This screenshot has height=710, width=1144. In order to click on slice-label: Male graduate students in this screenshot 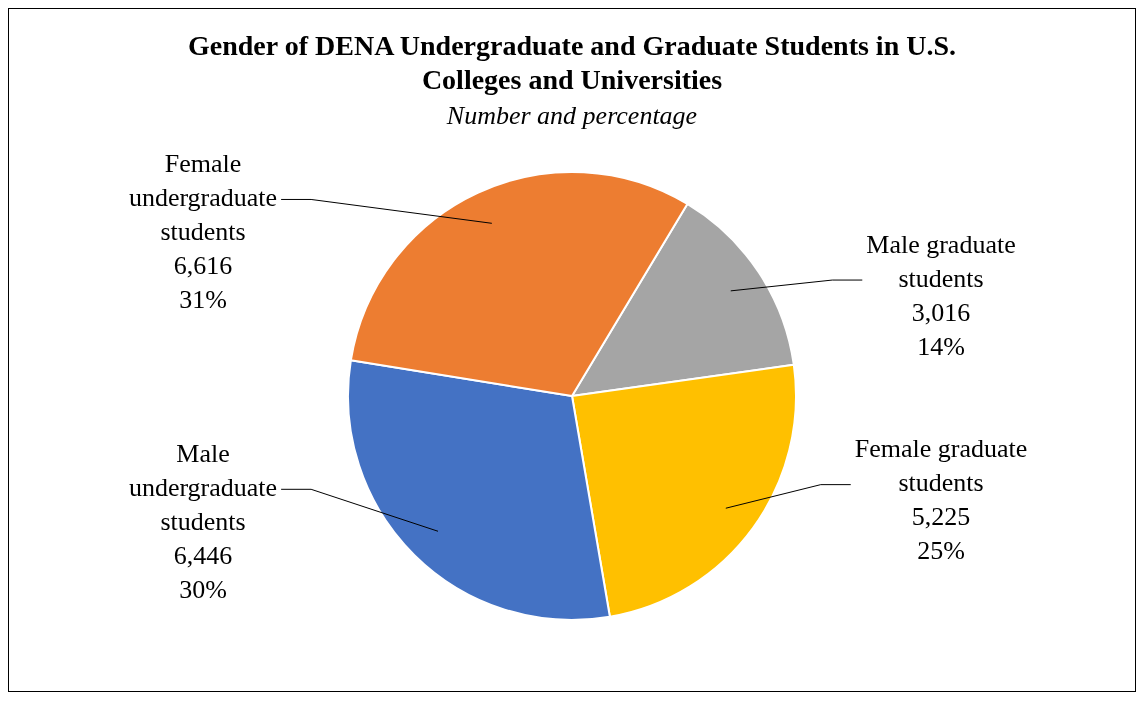, I will do `click(941, 261)`.